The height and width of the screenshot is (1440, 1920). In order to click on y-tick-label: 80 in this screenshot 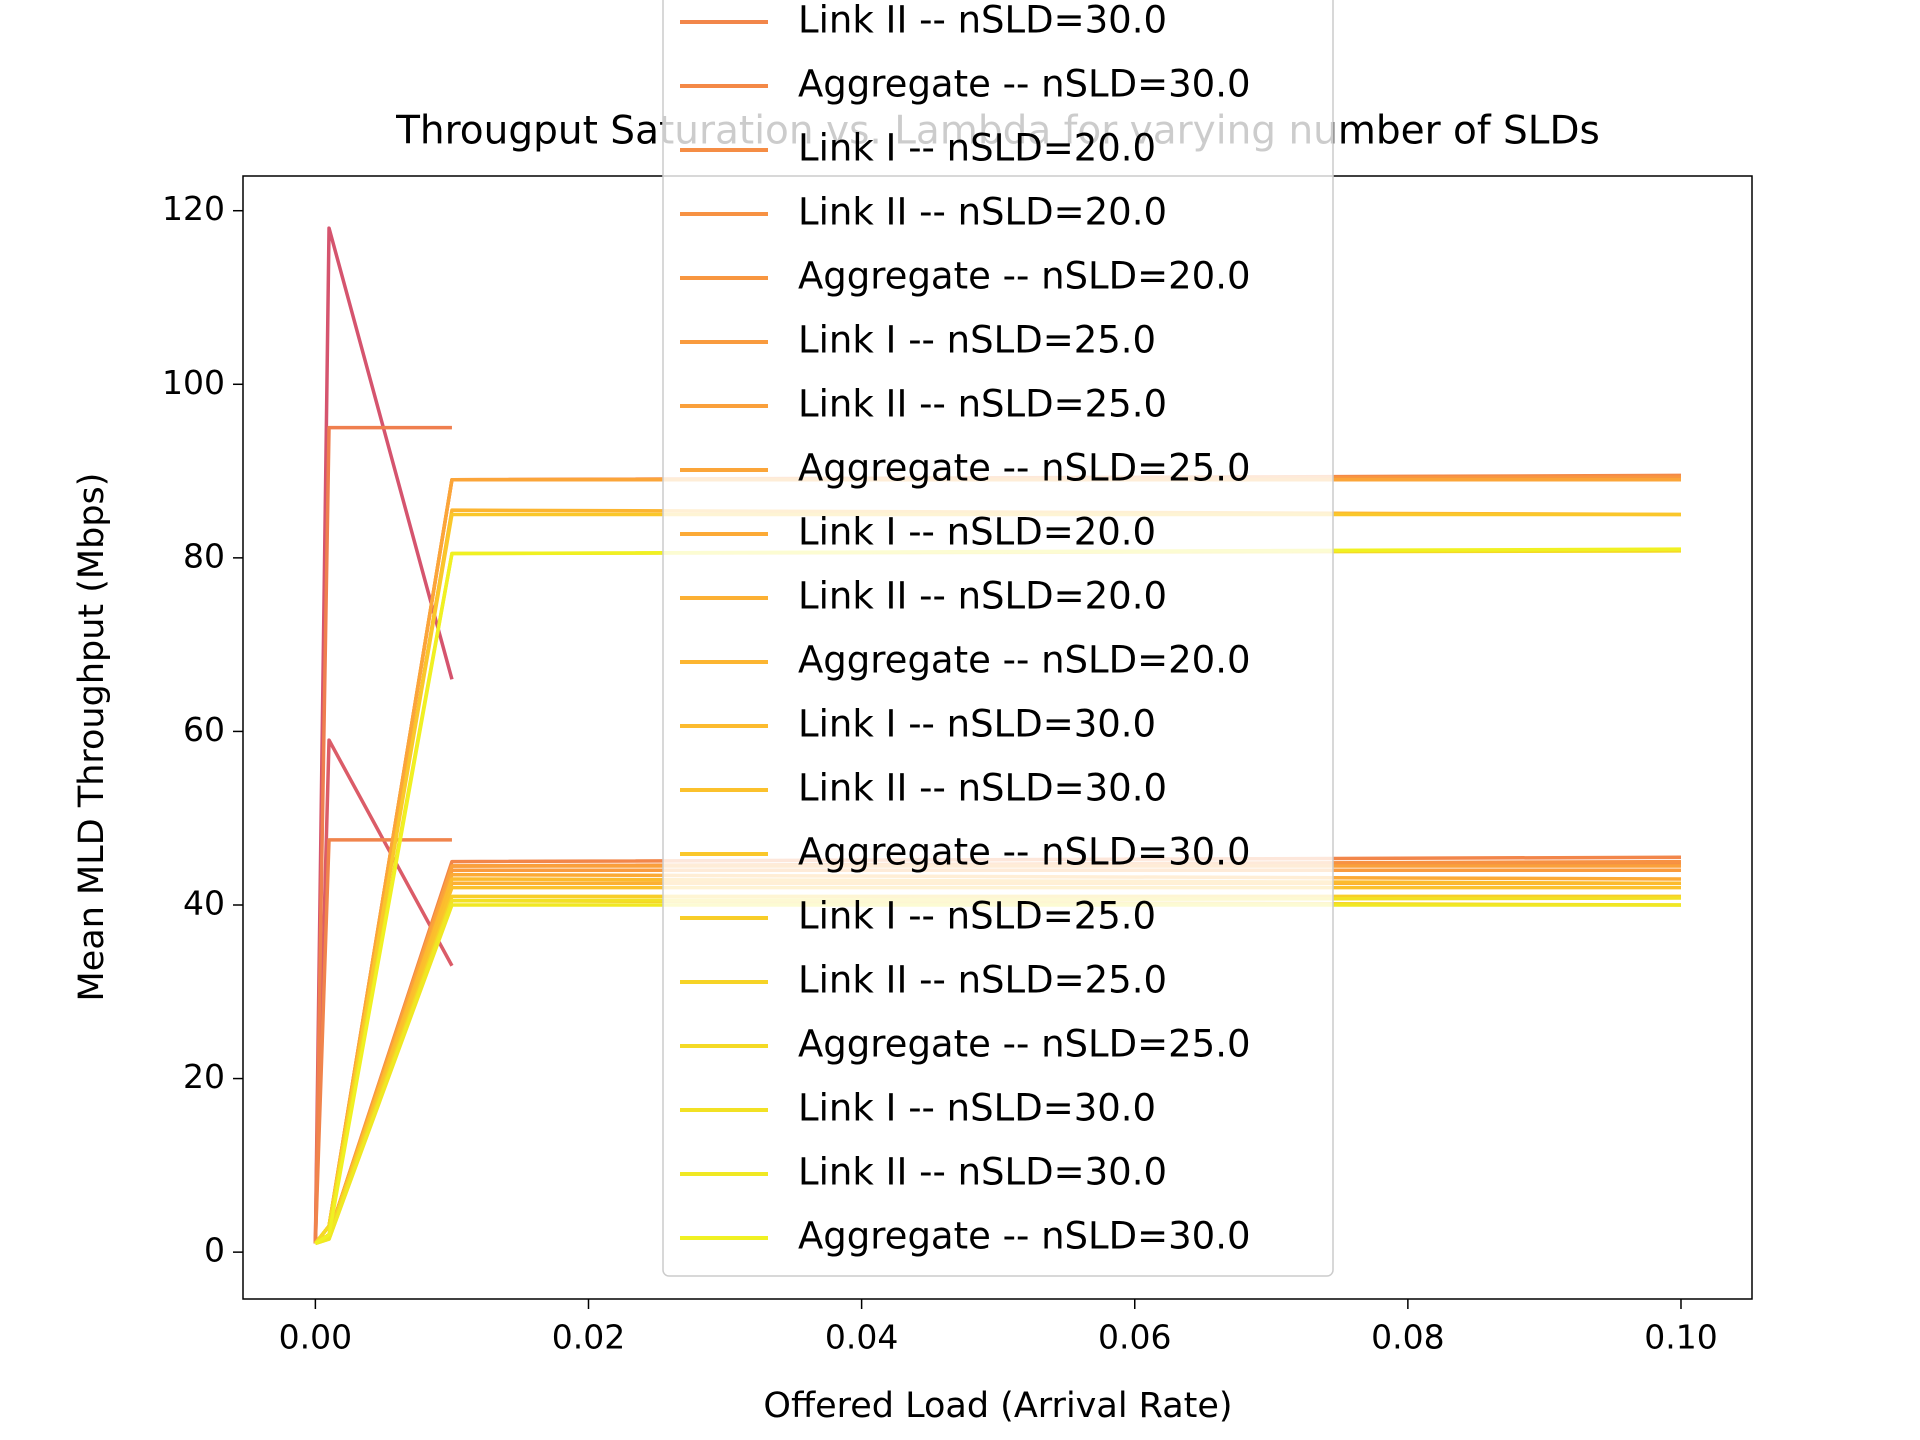, I will do `click(204, 555)`.